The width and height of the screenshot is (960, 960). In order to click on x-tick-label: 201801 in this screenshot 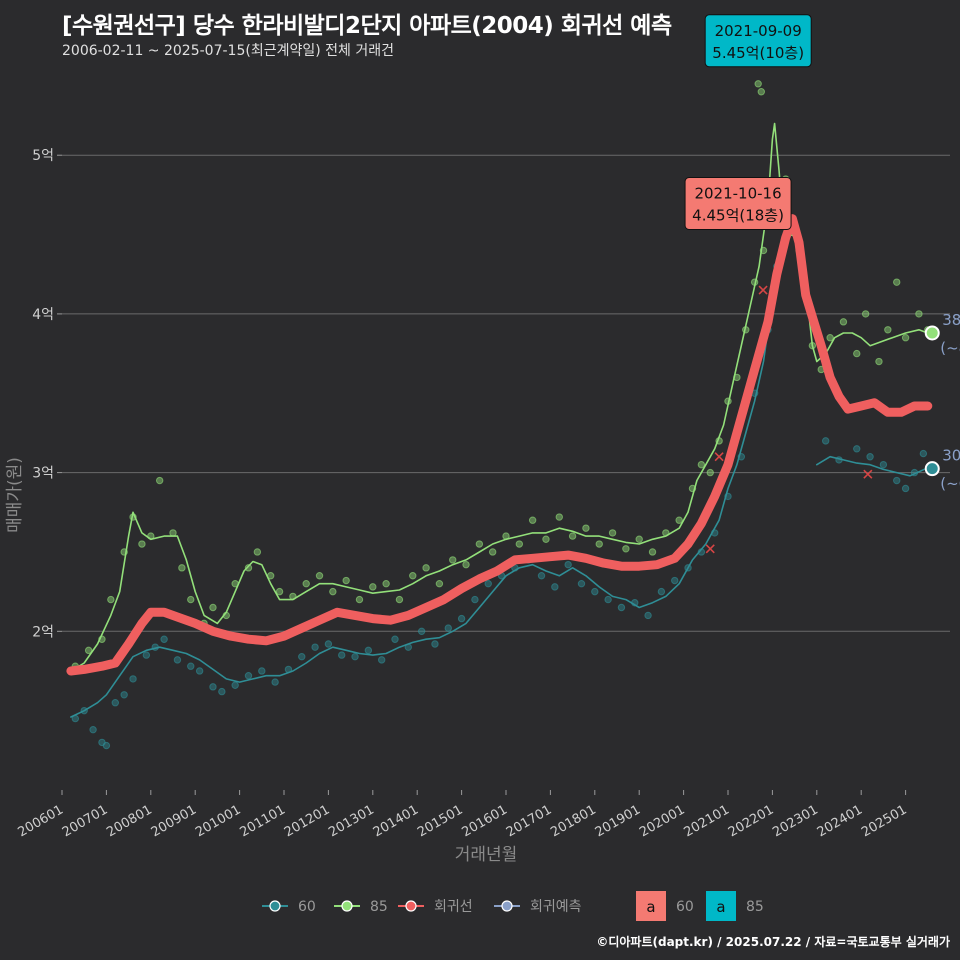, I will do `click(573, 821)`.